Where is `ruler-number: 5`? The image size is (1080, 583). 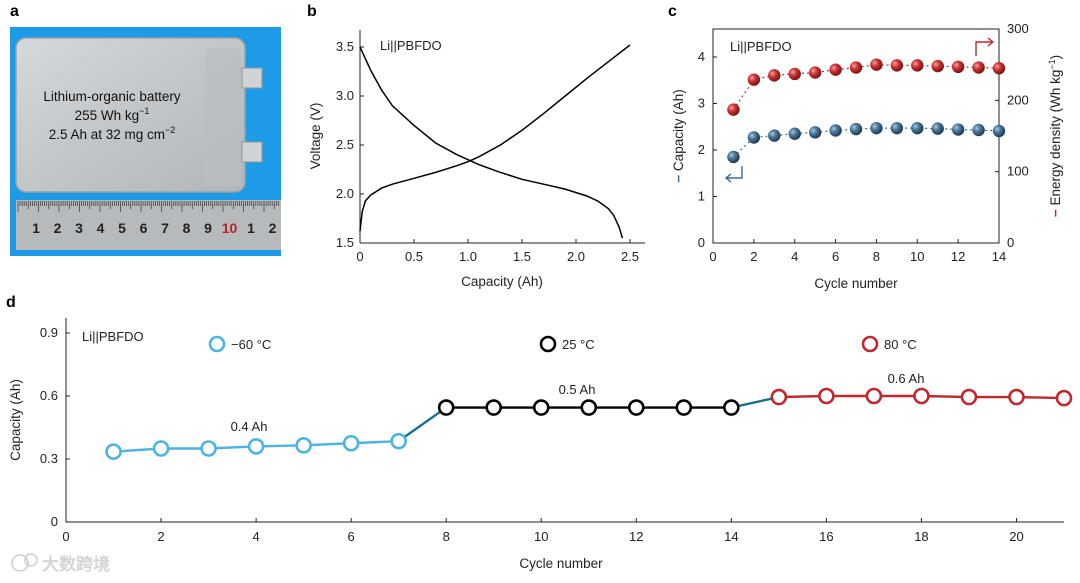
ruler-number: 5 is located at coordinates (122, 228).